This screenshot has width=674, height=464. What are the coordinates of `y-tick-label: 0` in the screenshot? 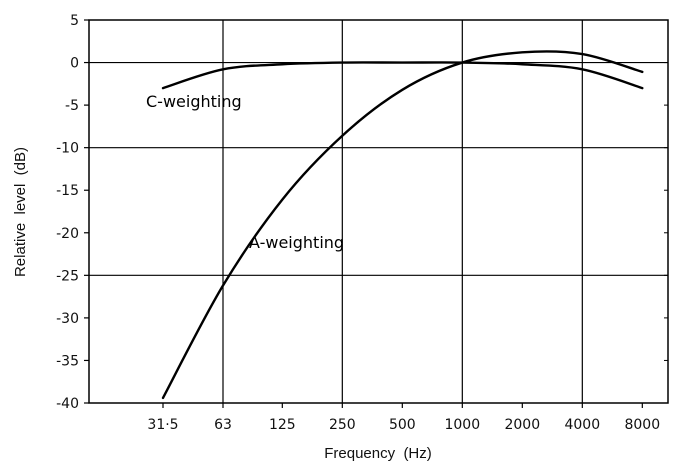 It's located at (74, 64).